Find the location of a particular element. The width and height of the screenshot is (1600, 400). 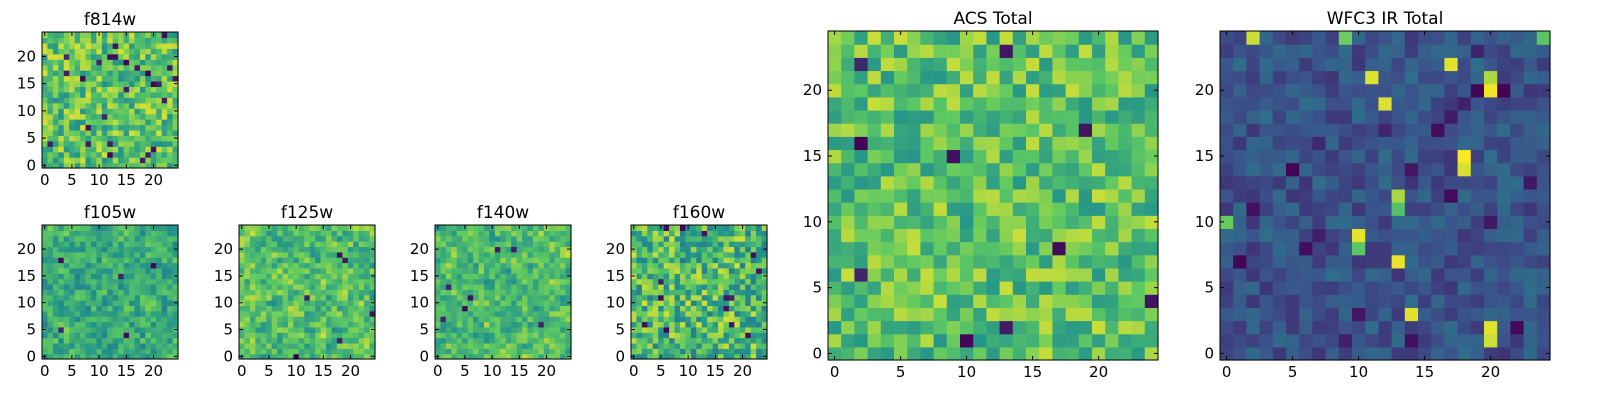

y-tick-label: 5 is located at coordinates (817, 288).